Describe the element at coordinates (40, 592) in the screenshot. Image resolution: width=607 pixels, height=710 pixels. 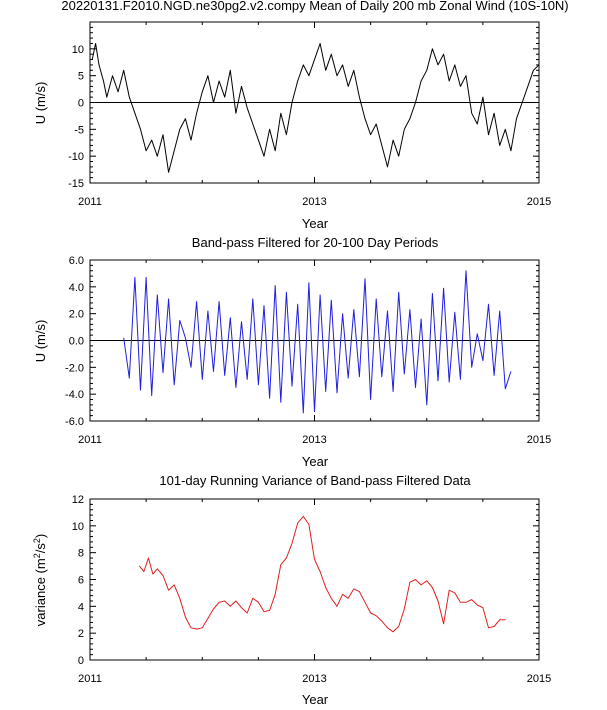
I see `panel-3-ylabel-part1: variance (m` at that location.